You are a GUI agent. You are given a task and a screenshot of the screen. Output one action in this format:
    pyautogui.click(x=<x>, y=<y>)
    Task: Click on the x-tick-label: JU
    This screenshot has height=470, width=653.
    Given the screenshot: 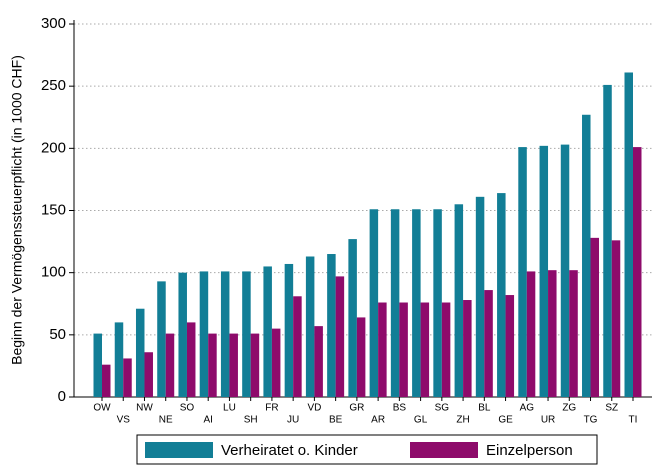 What is the action you would take?
    pyautogui.click(x=293, y=420)
    